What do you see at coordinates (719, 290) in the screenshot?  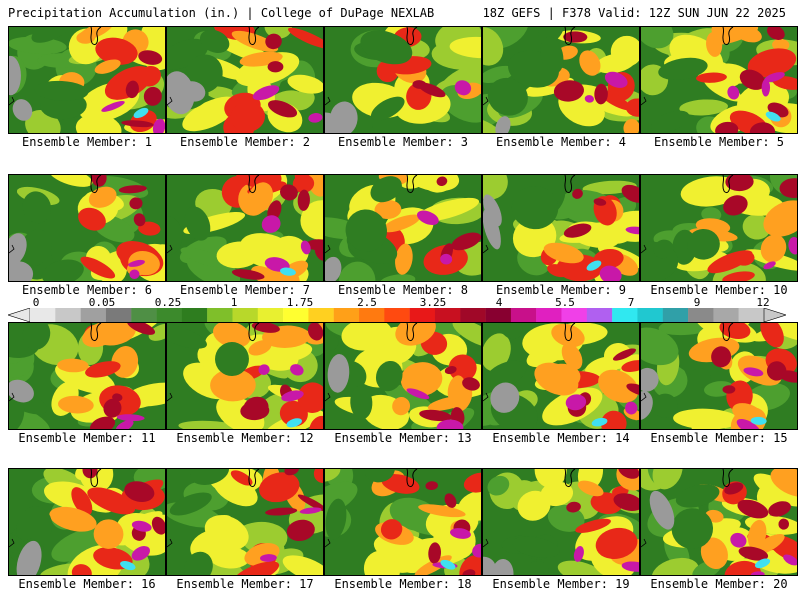 I see `member-caption-10: Ensemble Member: 10` at bounding box center [719, 290].